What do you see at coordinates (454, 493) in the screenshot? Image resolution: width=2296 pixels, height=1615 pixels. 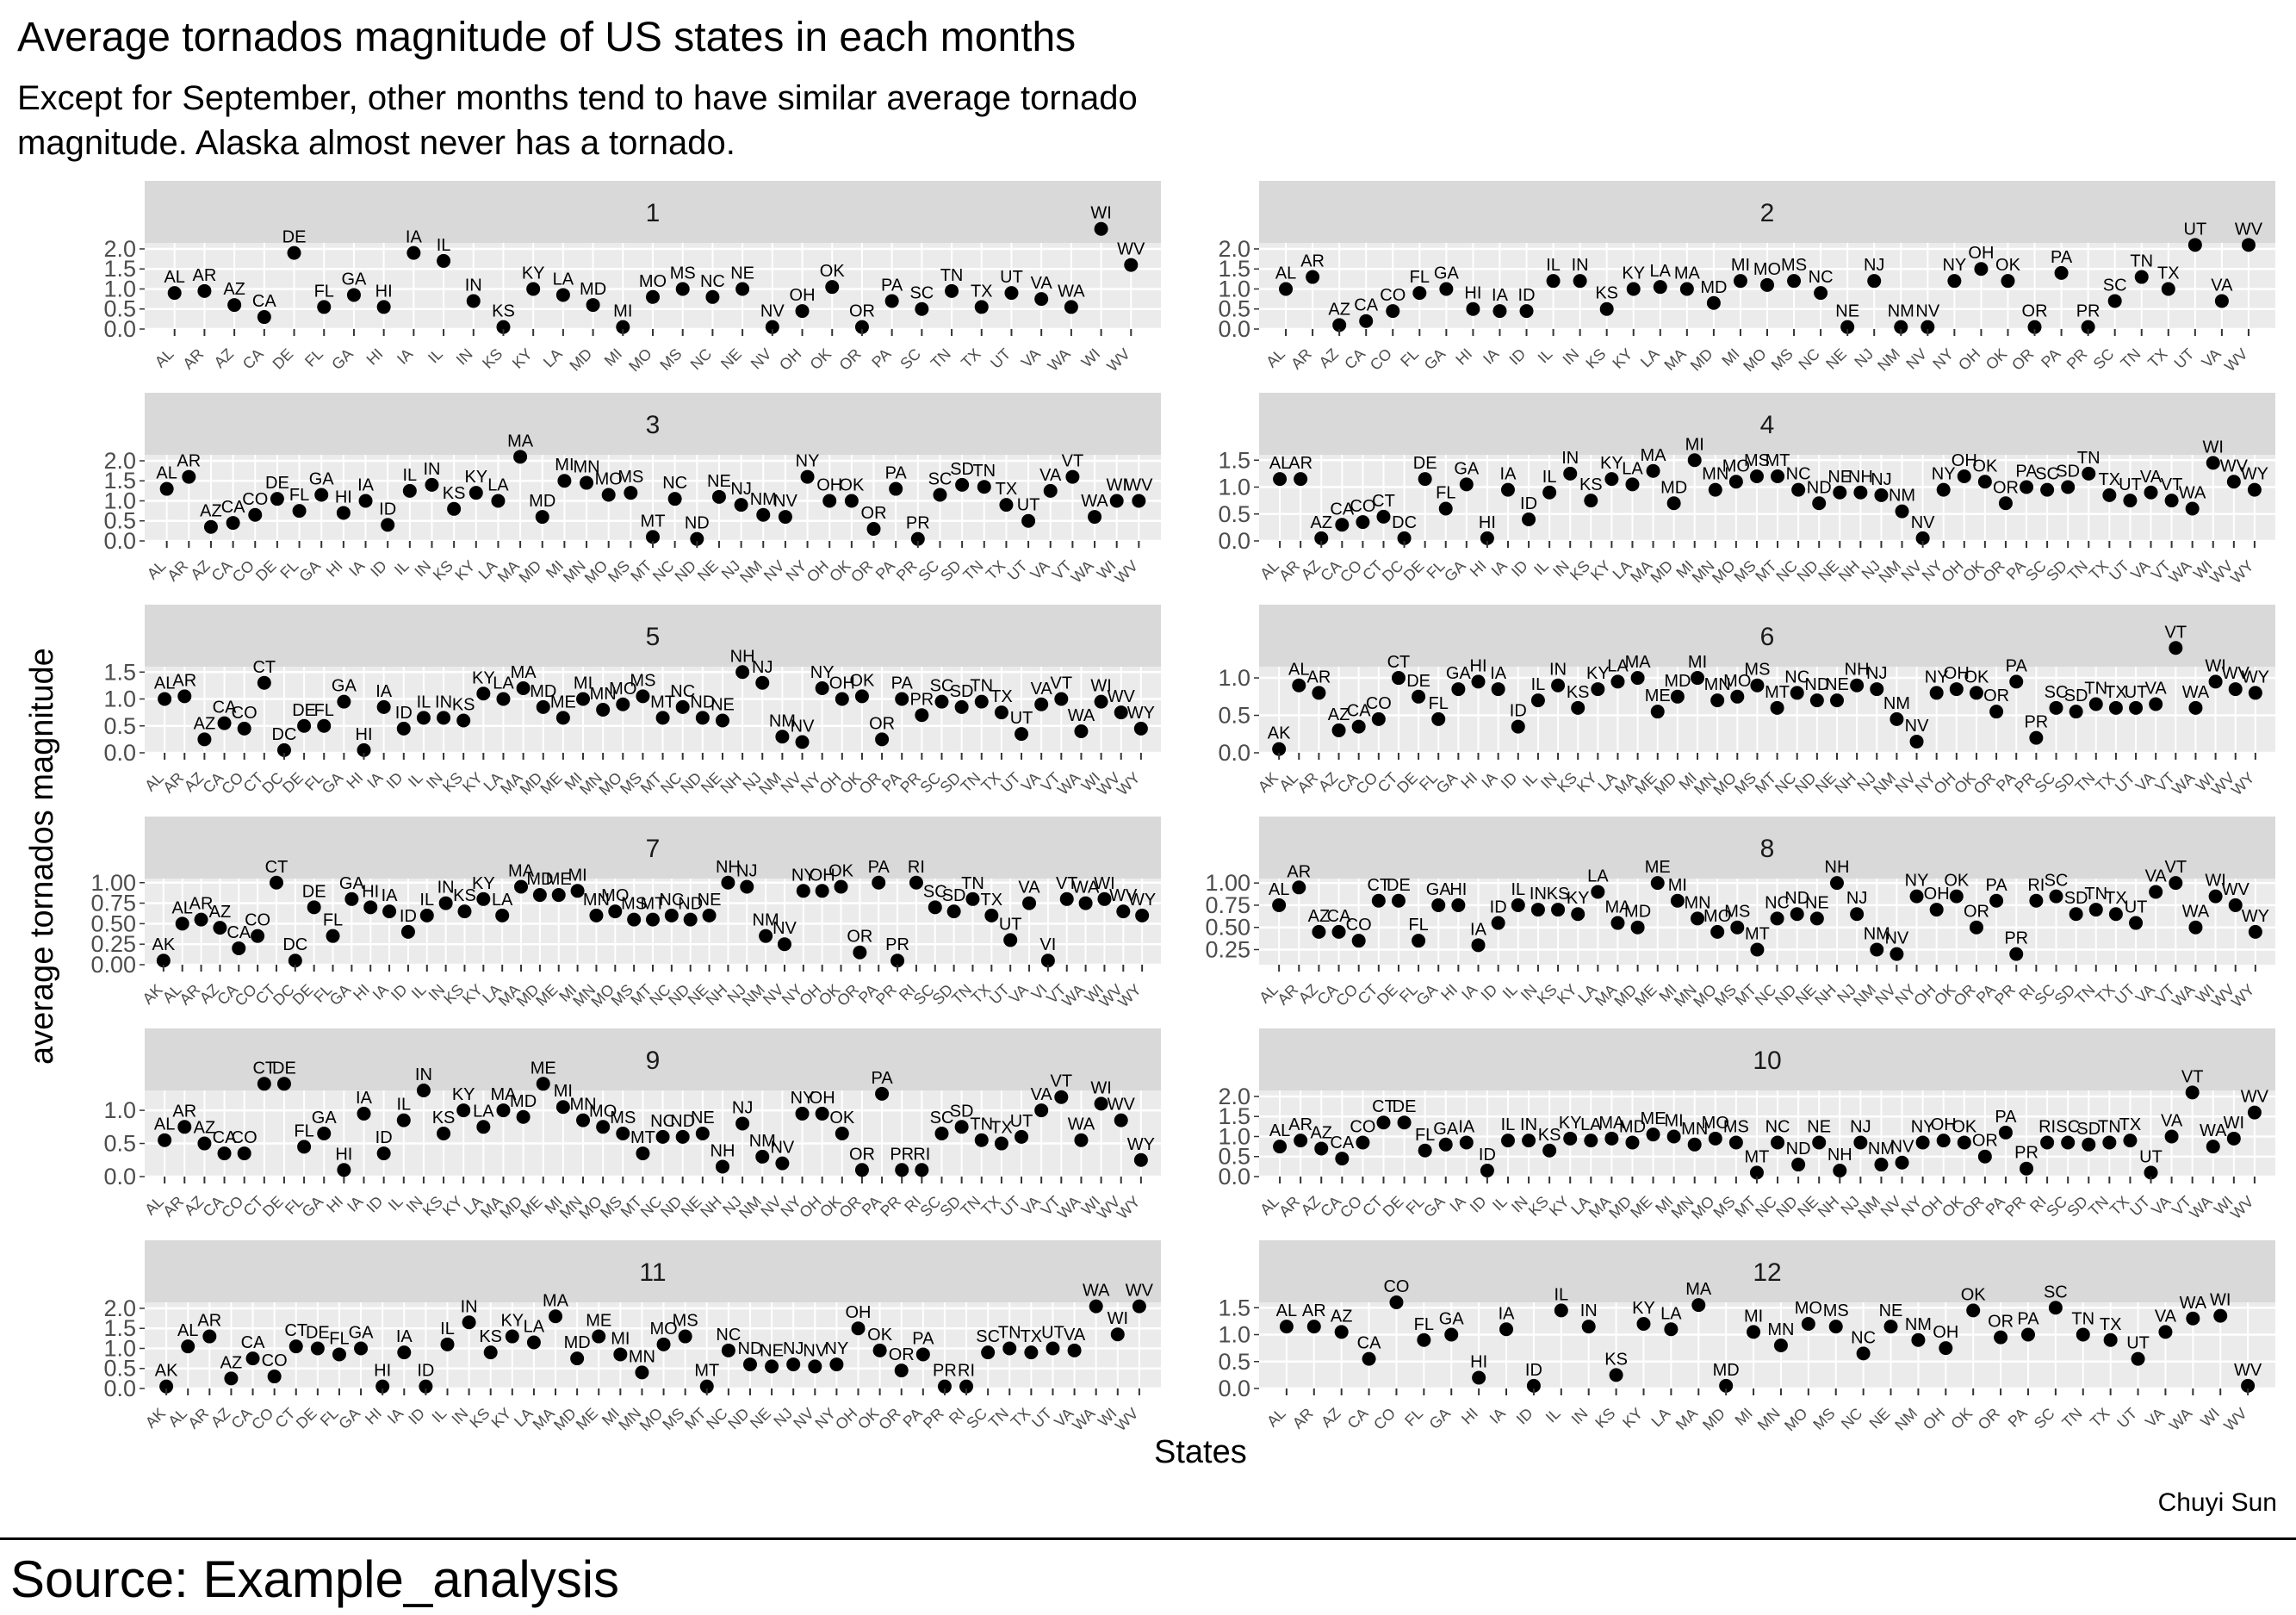 I see `point-label: KS` at bounding box center [454, 493].